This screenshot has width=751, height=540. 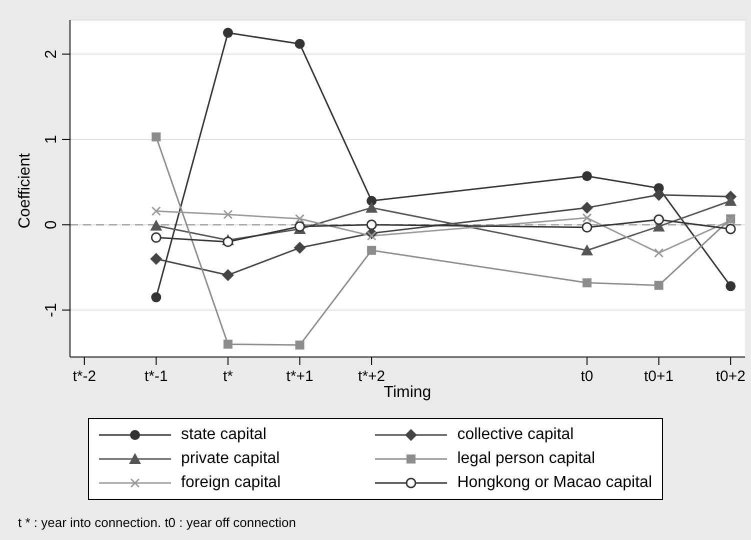 I want to click on x-tick-label: t0, so click(x=587, y=376).